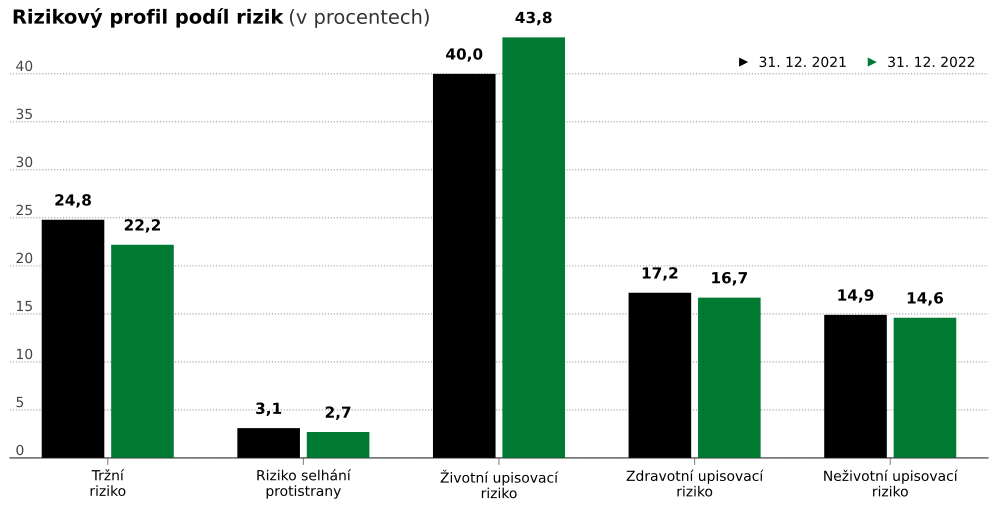 The image size is (993, 506). I want to click on y-tick-label: 25, so click(24, 210).